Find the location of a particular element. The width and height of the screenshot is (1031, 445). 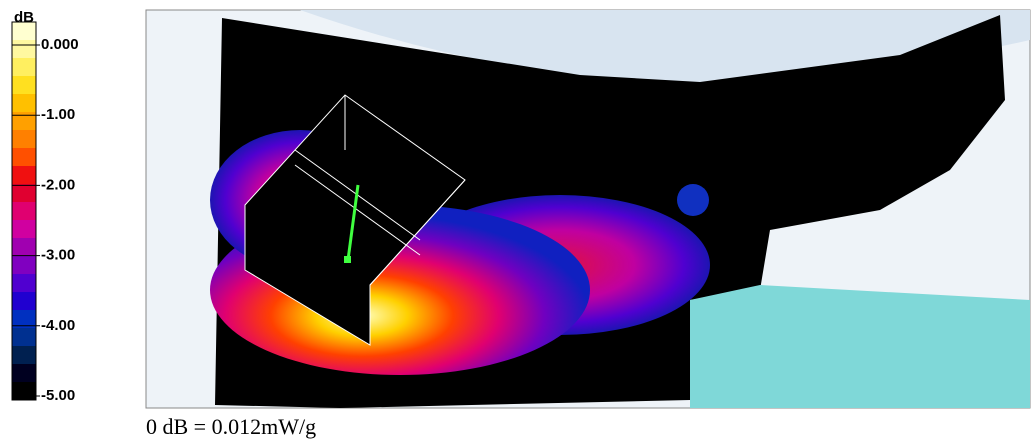

probe is located at coordinates (353, 222).